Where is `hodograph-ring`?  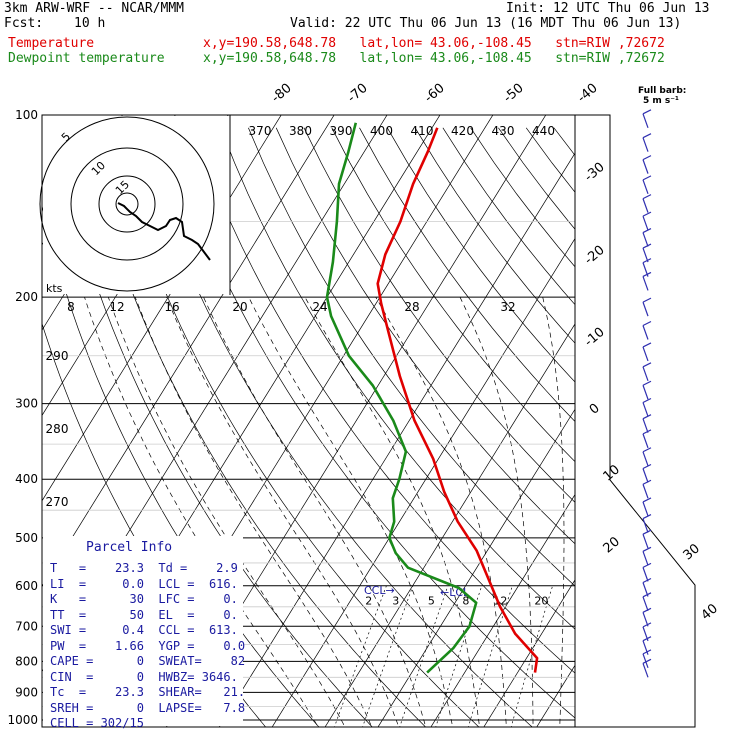
hodograph-ring is located at coordinates (127, 204).